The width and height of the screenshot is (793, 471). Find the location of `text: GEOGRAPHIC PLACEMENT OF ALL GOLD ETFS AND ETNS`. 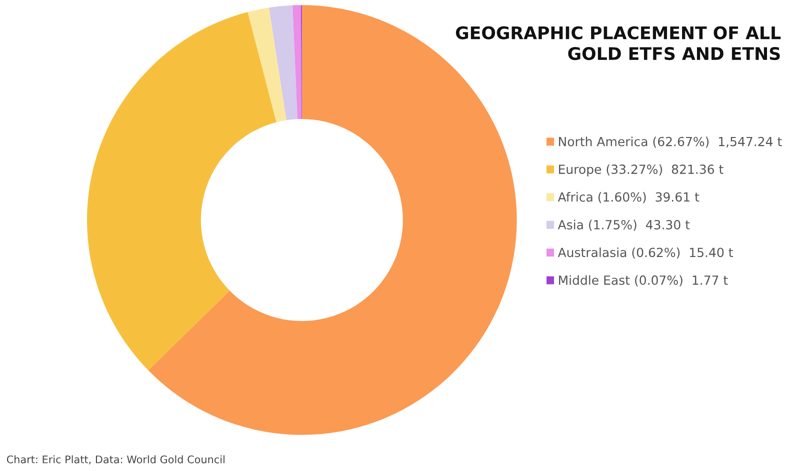

text: GEOGRAPHIC PLACEMENT OF ALL GOLD ETFS AND ETNS is located at coordinates (618, 43).